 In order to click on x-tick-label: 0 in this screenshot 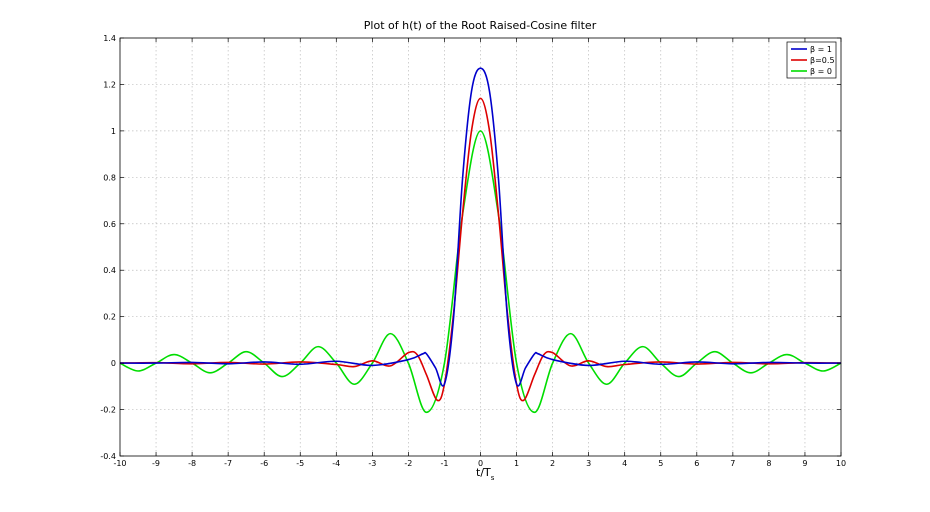, I will do `click(480, 463)`.